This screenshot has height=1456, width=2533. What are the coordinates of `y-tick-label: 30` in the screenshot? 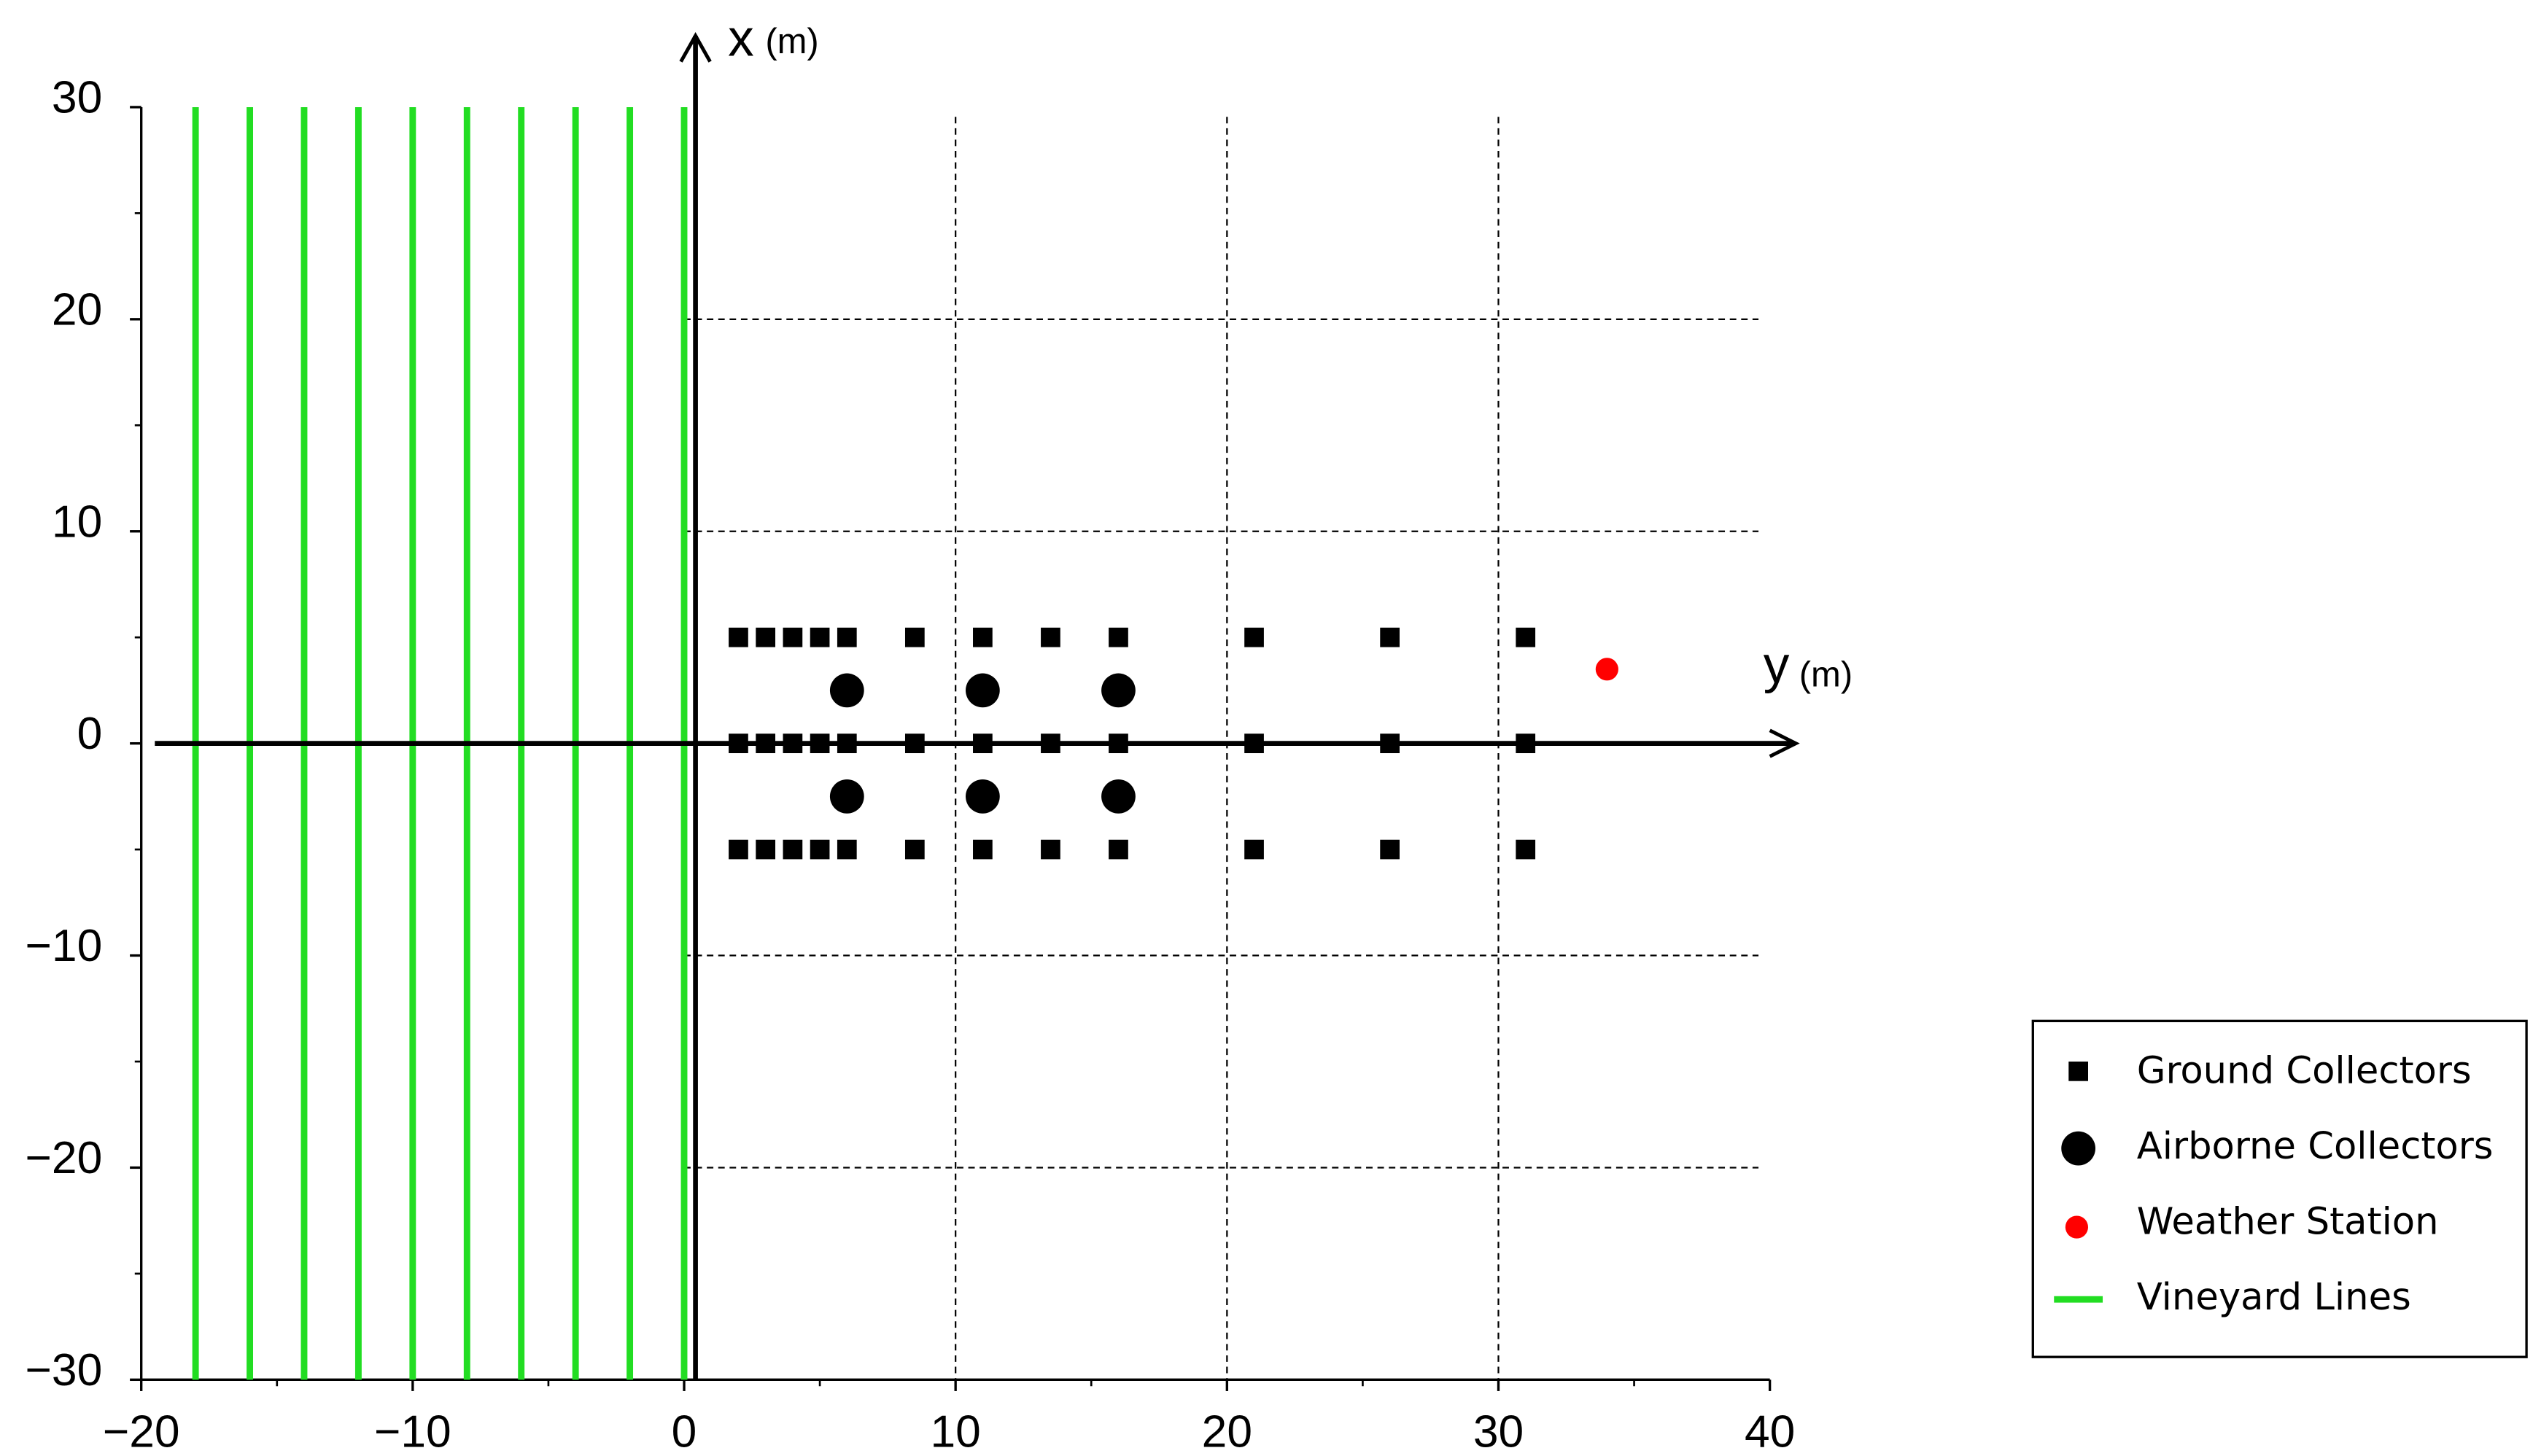 It's located at (77, 98).